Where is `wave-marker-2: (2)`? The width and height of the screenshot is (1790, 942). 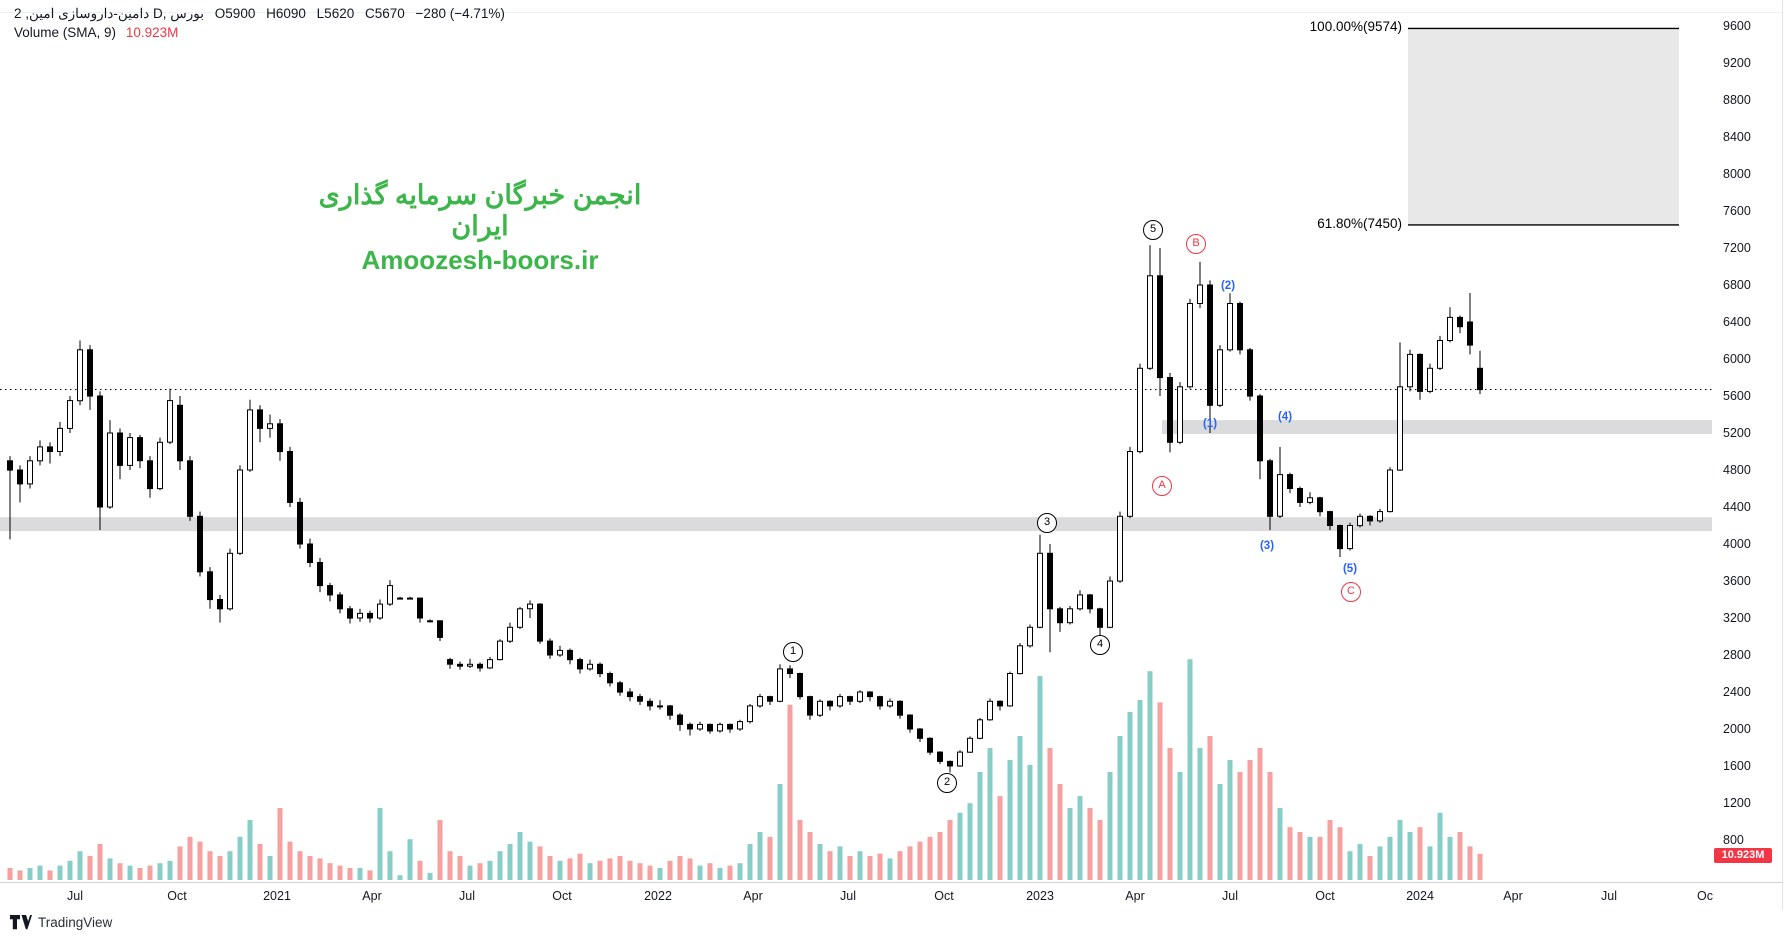
wave-marker-2: (2) is located at coordinates (1228, 286).